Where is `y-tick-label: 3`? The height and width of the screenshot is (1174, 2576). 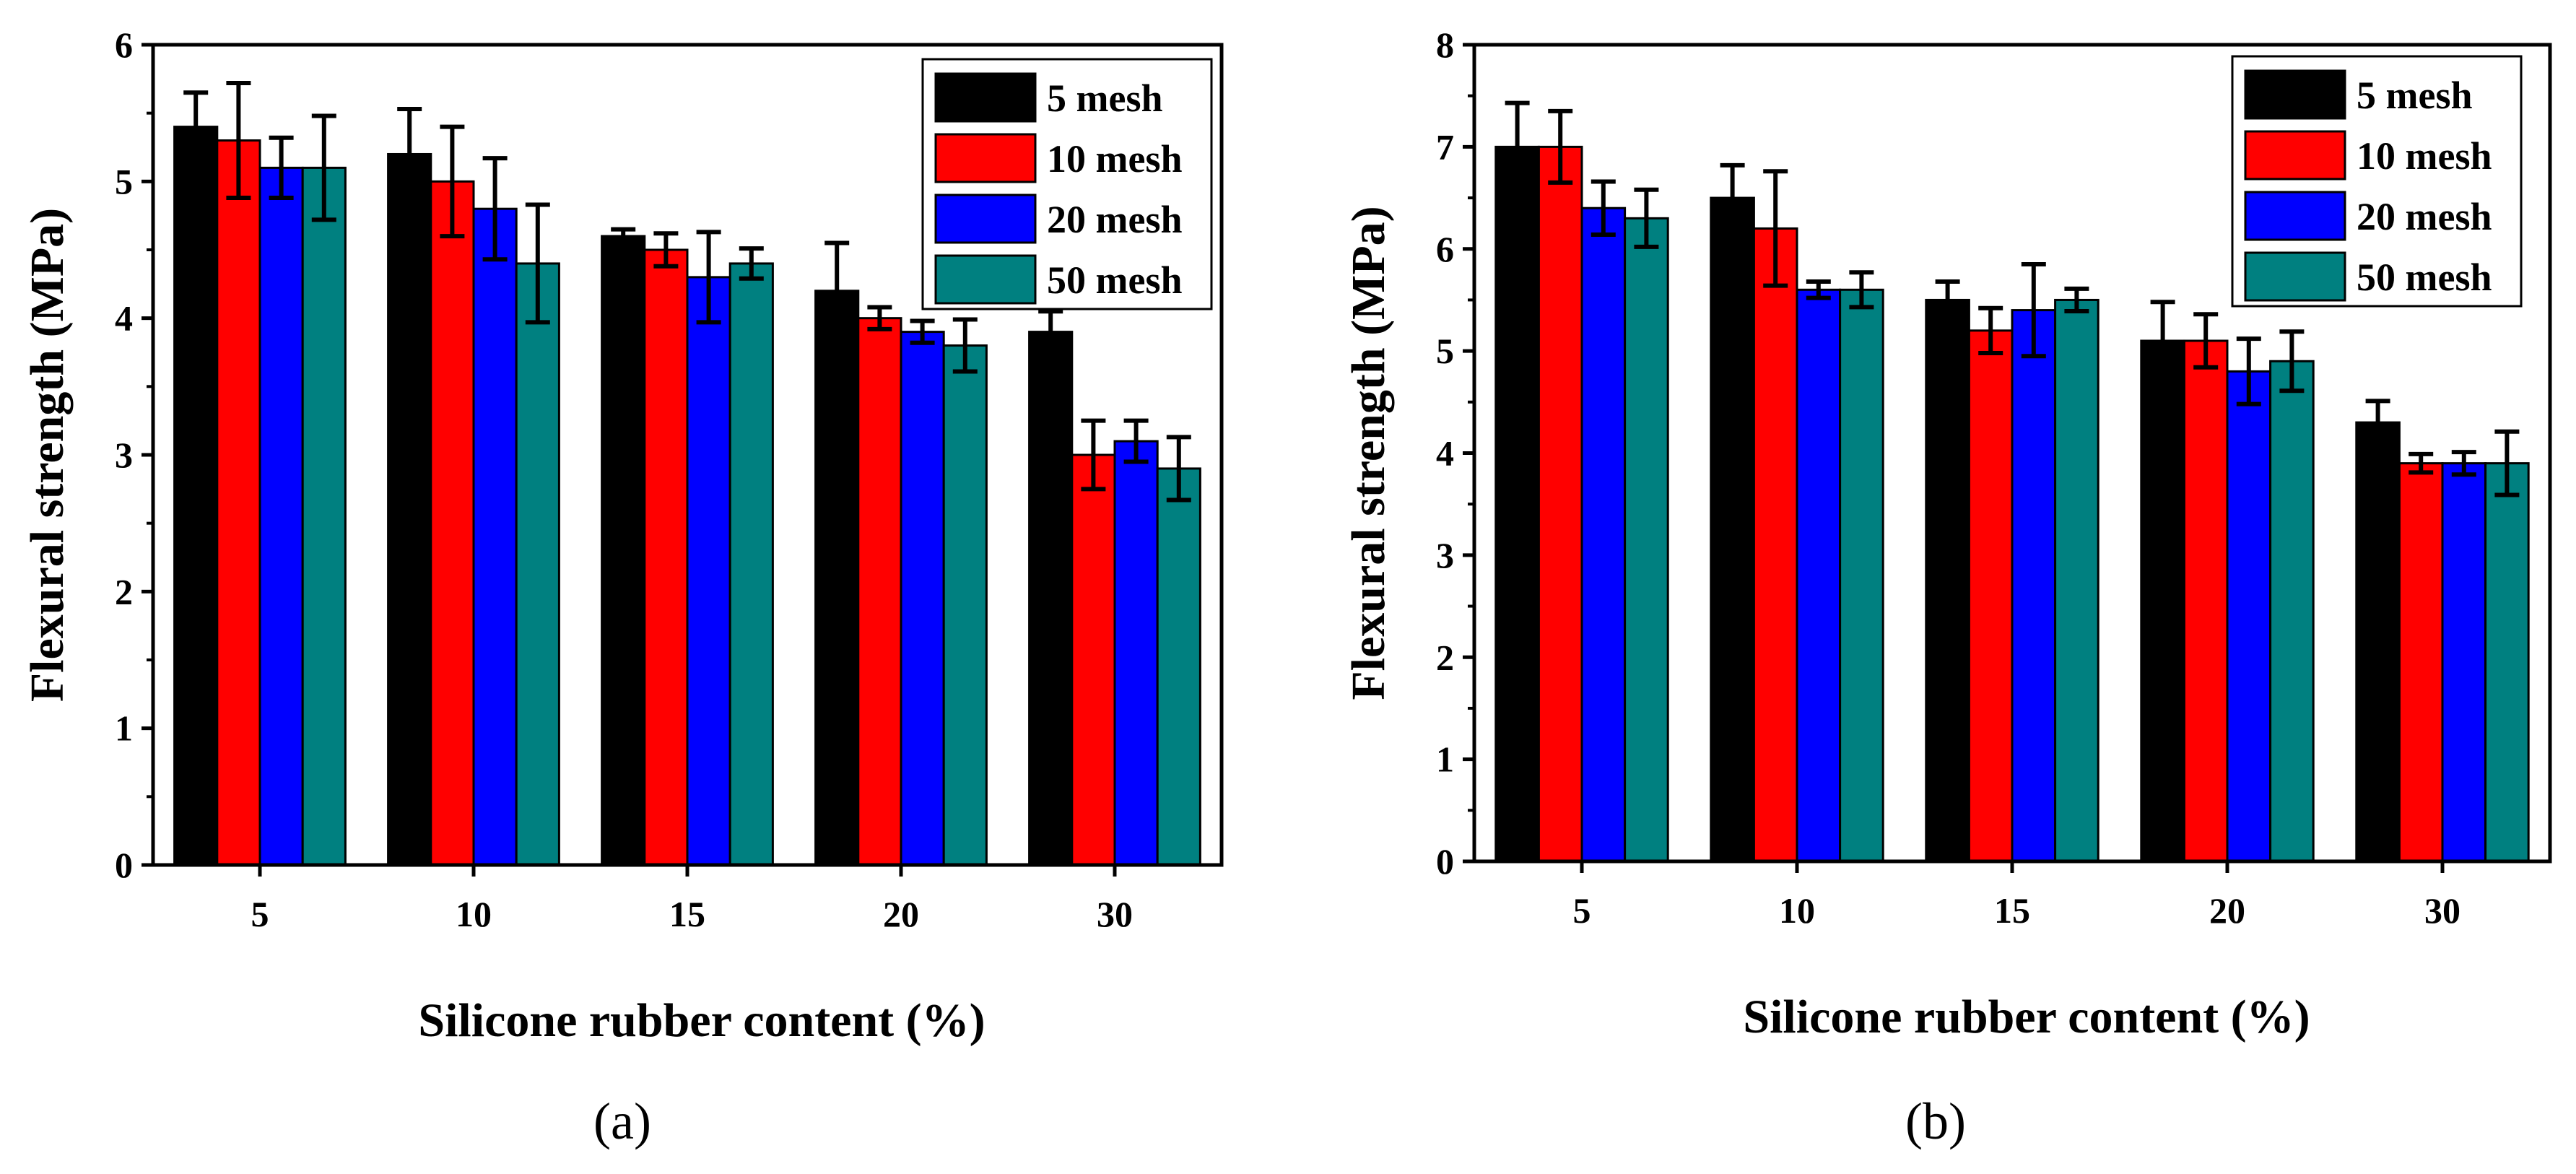 y-tick-label: 3 is located at coordinates (1445, 555).